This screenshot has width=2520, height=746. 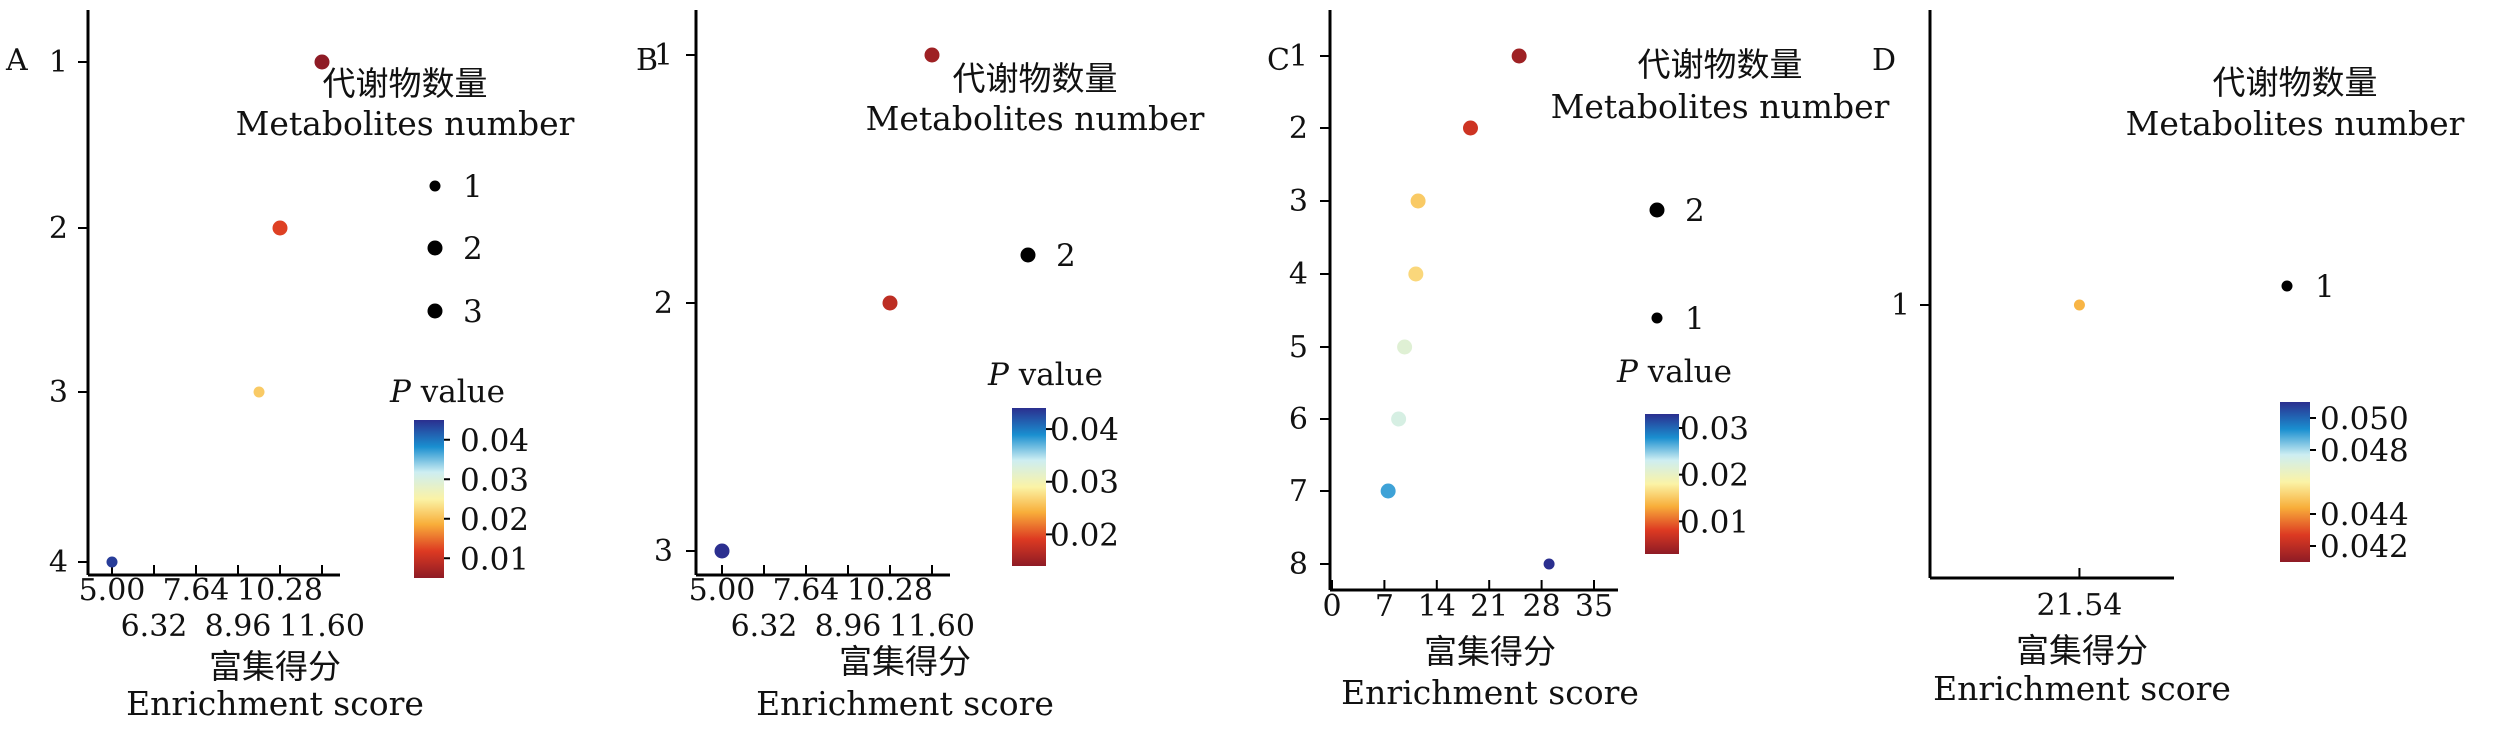 What do you see at coordinates (1298, 347) in the screenshot?
I see `y-tick-label: 5` at bounding box center [1298, 347].